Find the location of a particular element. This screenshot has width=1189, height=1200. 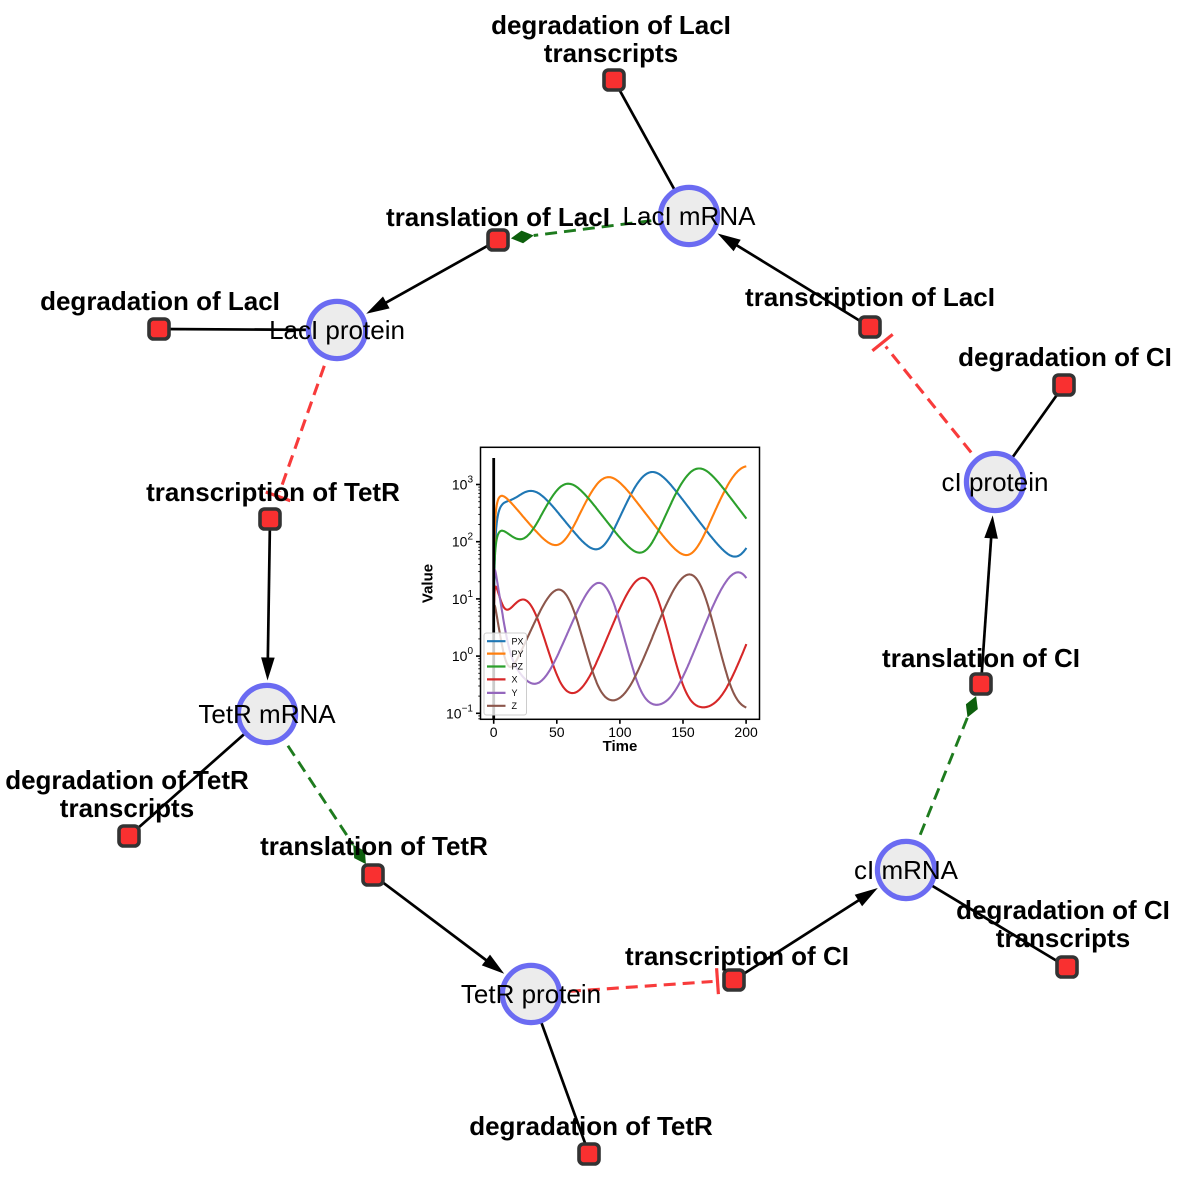

svg-text: LacI protein is located at coordinates (337, 330).